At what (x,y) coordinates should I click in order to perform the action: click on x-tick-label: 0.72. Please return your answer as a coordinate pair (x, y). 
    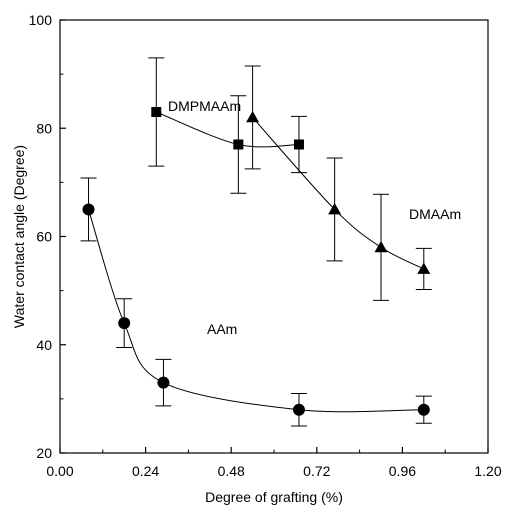
    Looking at the image, I should click on (316, 471).